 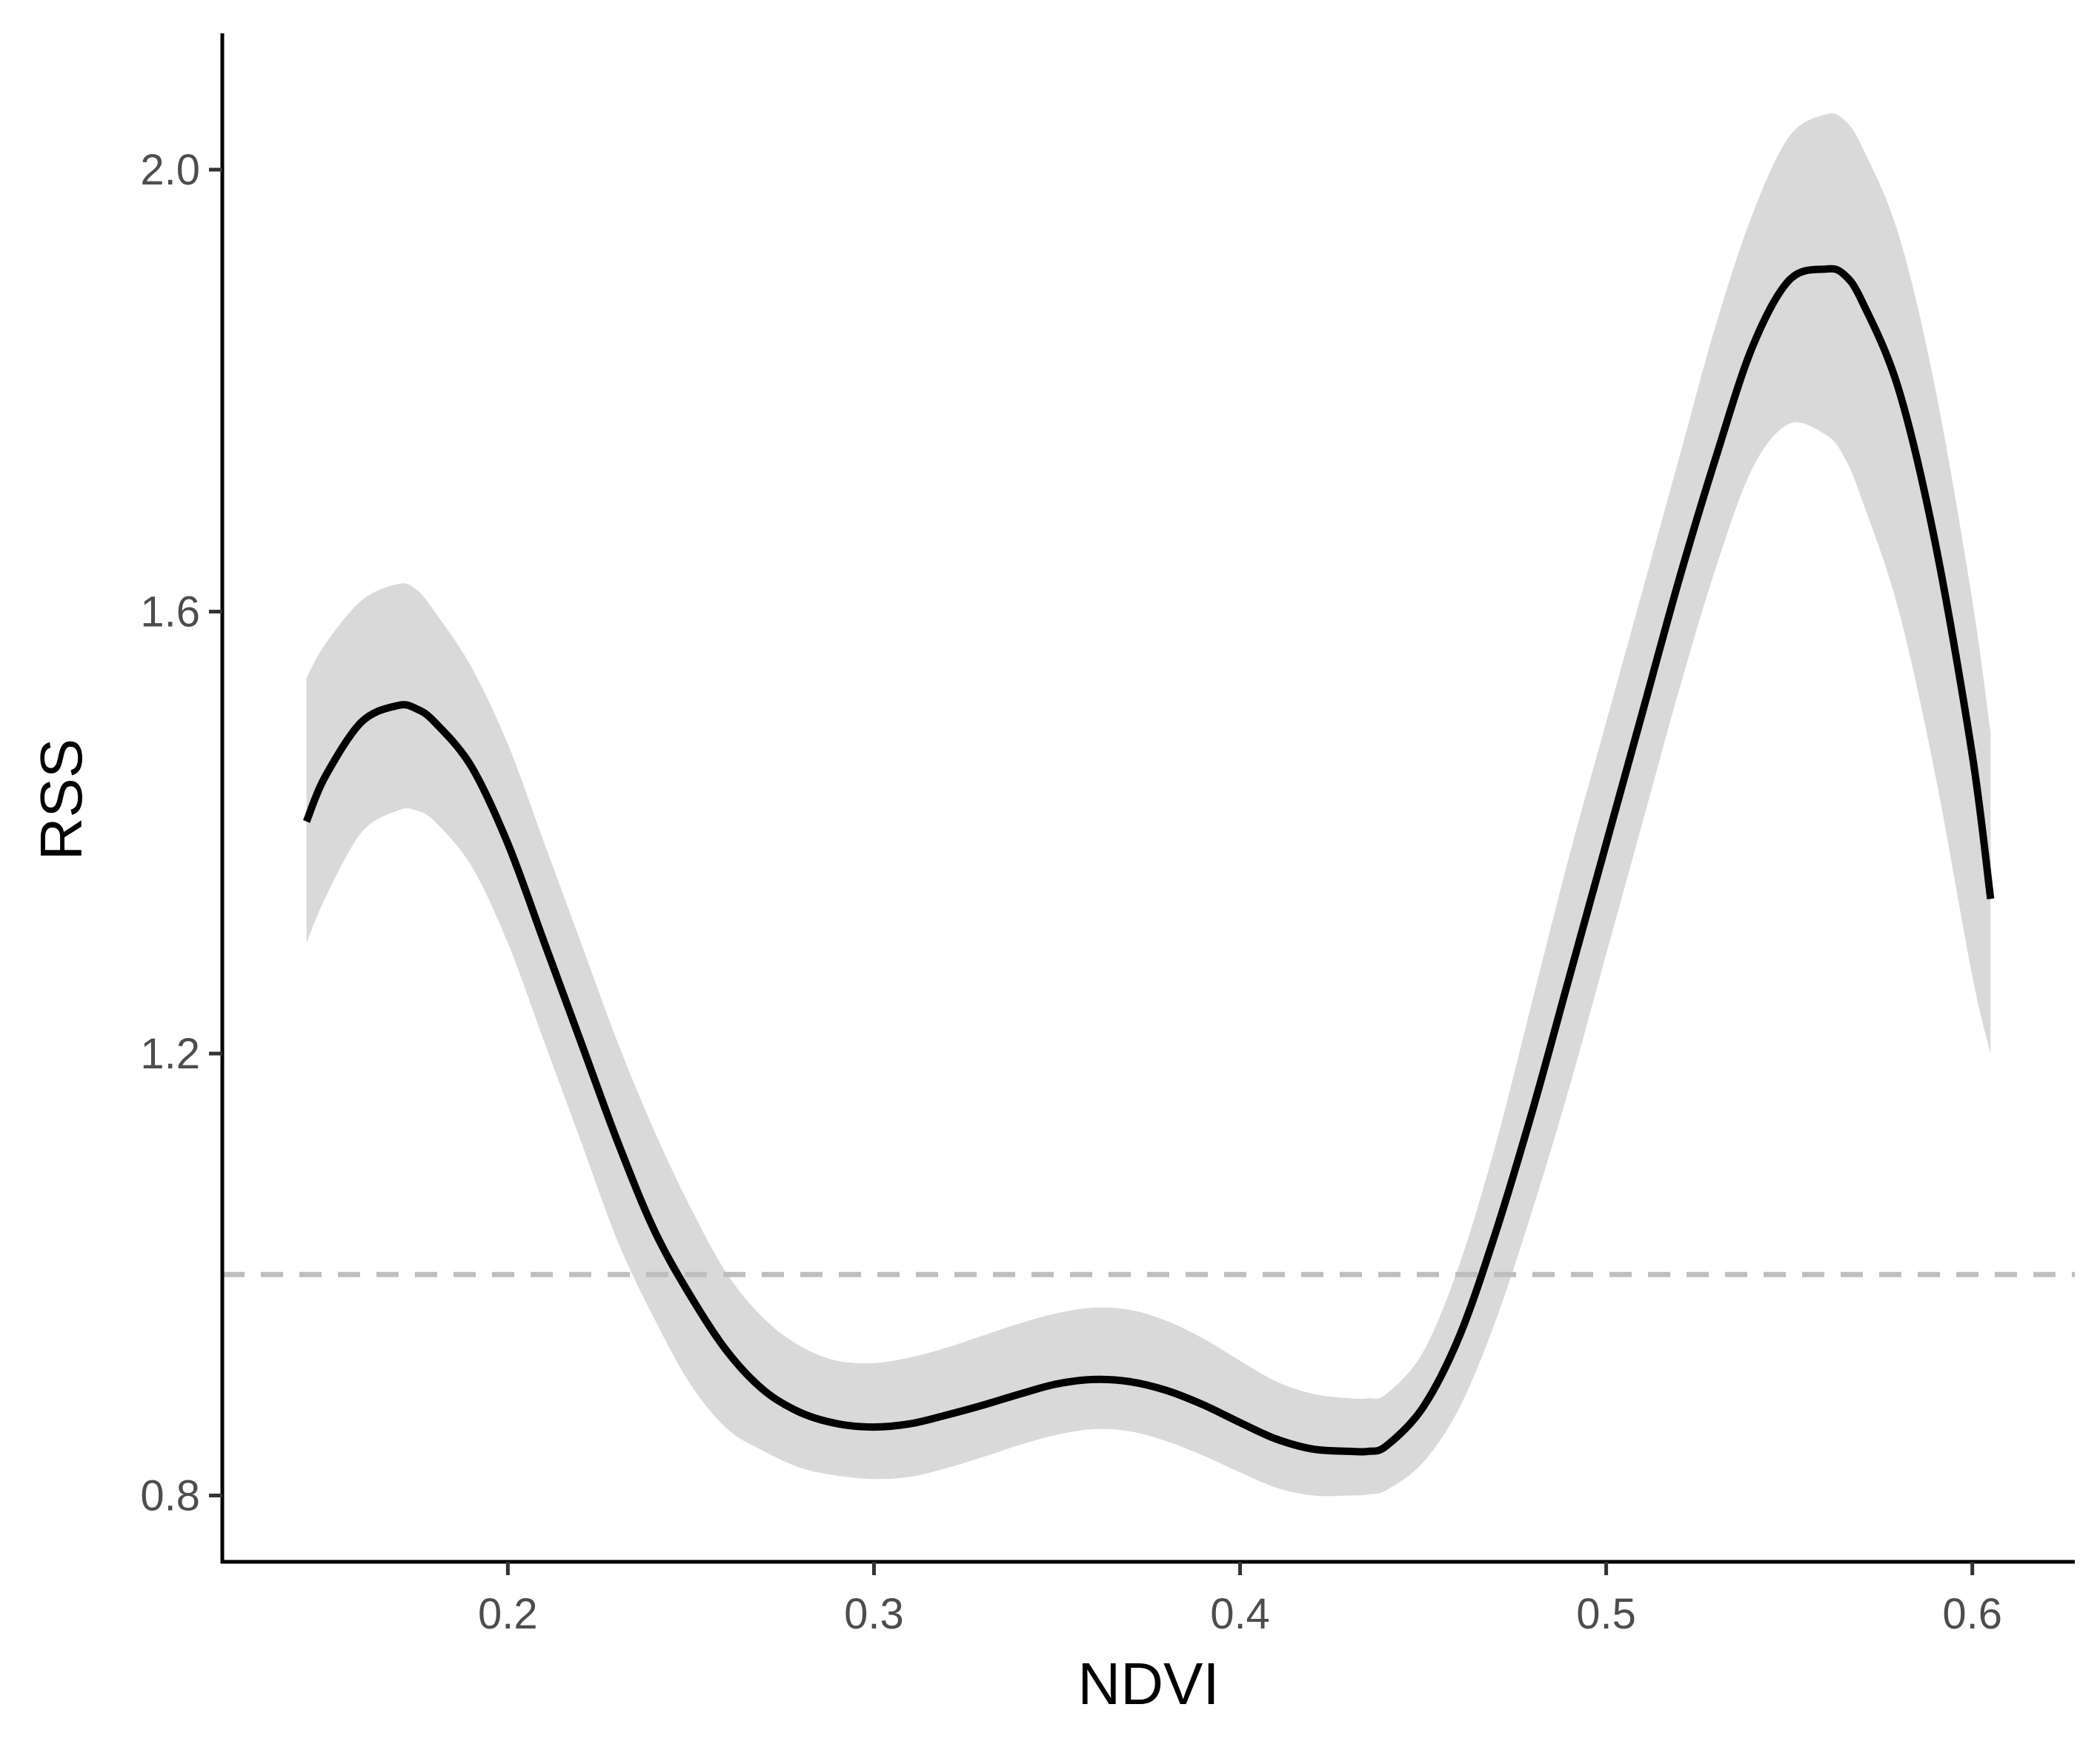 I want to click on x-axis-ticks: 0.2 0.3 0.4 0.5 0.6, so click(x=1240, y=1600).